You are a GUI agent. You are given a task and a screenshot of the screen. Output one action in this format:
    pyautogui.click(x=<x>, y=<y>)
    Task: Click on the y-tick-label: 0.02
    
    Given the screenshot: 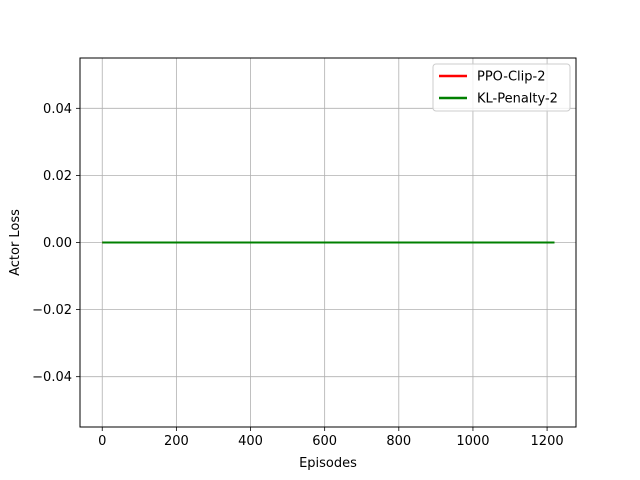 What is the action you would take?
    pyautogui.click(x=57, y=176)
    